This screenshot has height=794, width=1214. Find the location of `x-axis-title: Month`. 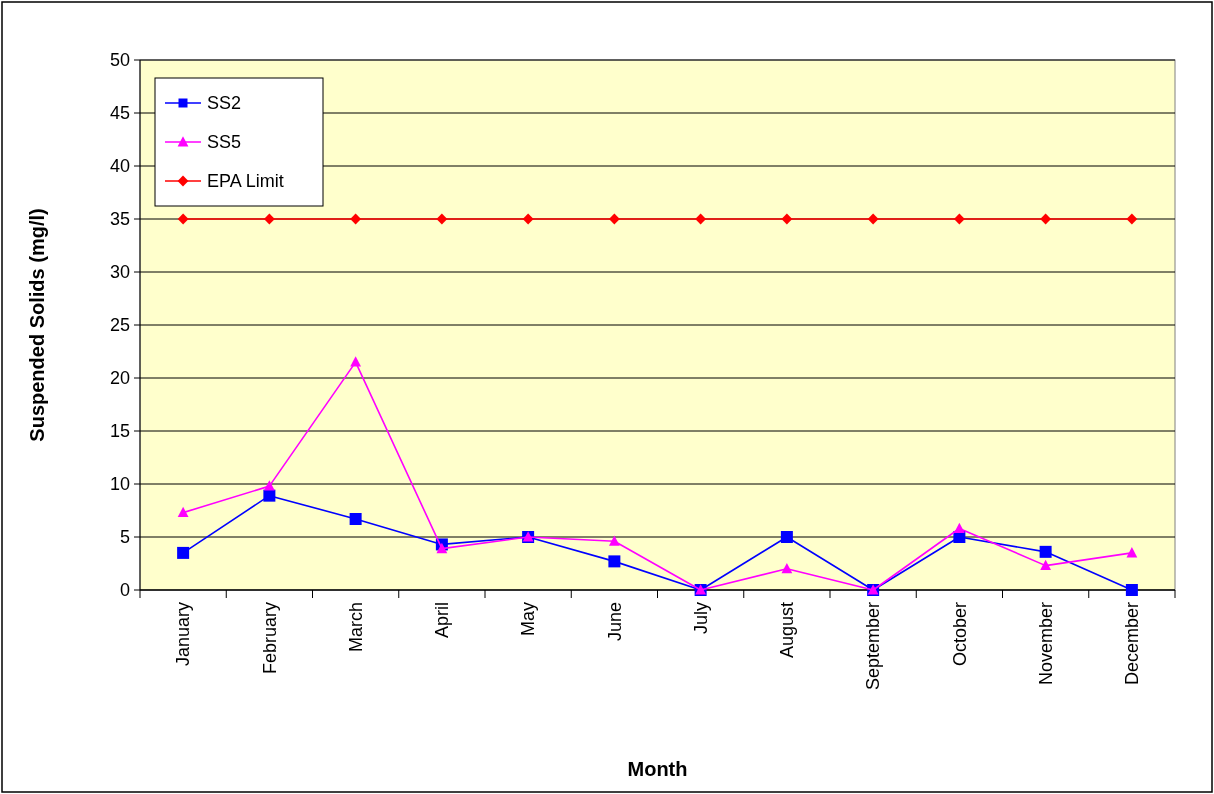

x-axis-title: Month is located at coordinates (657, 769).